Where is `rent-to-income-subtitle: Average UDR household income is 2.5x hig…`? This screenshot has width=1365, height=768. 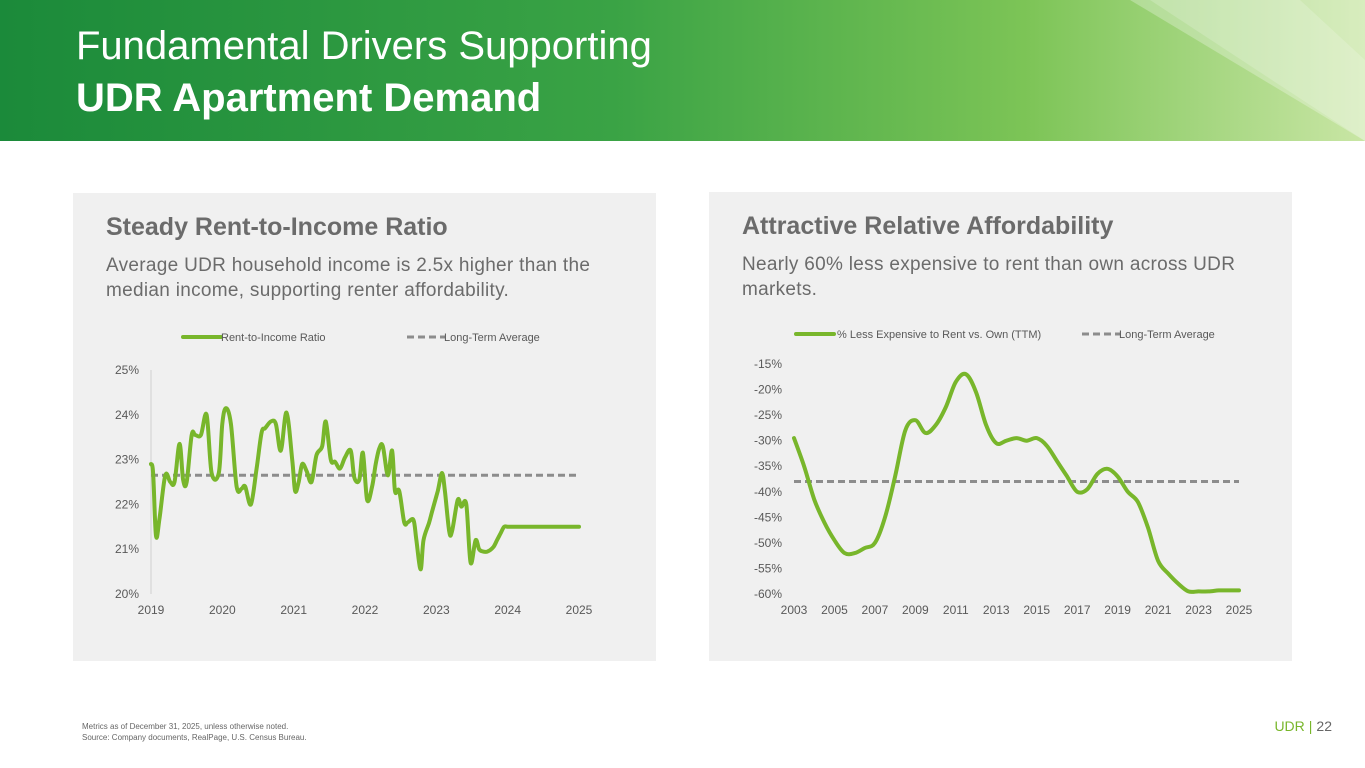
rent-to-income-subtitle: Average UDR household income is 2.5x hig… is located at coordinates (348, 278).